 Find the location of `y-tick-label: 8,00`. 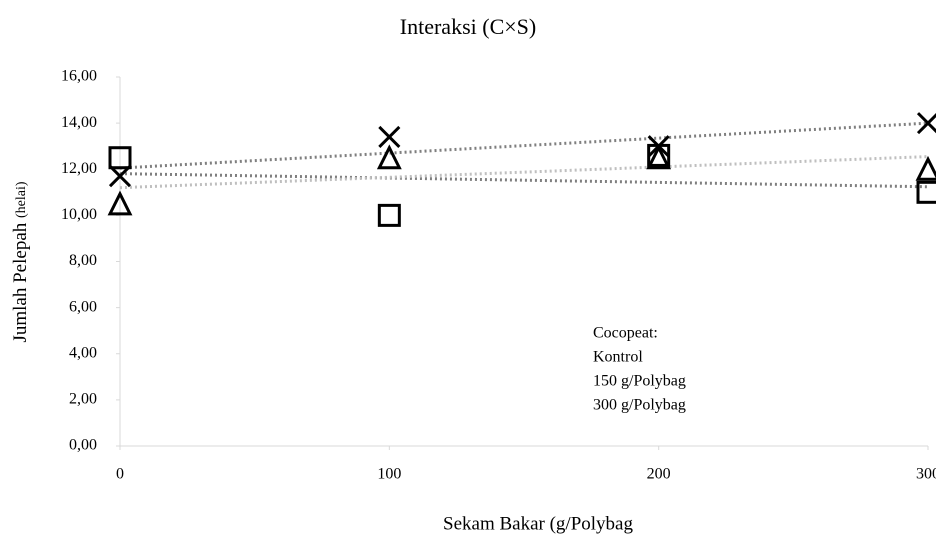

y-tick-label: 8,00 is located at coordinates (83, 260).